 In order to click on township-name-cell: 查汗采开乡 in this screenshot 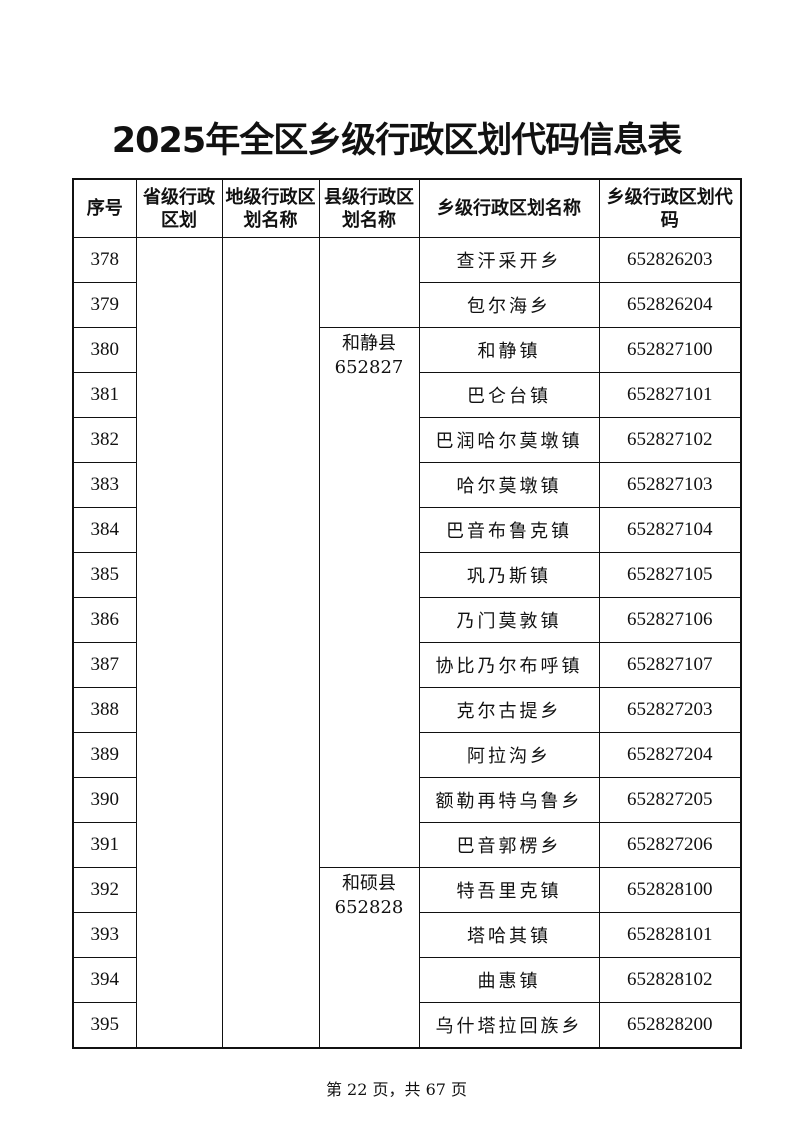, I will do `click(509, 260)`.